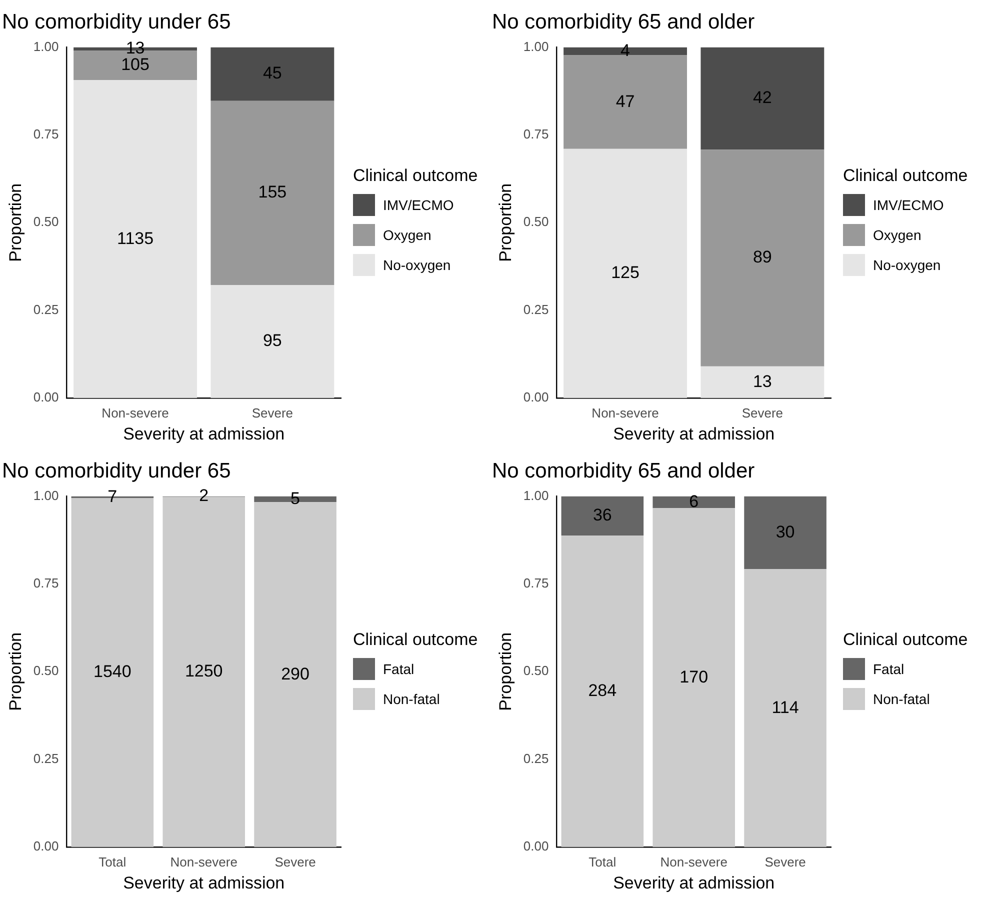 Image resolution: width=981 pixels, height=898 pixels. I want to click on annotation: 42, so click(762, 98).